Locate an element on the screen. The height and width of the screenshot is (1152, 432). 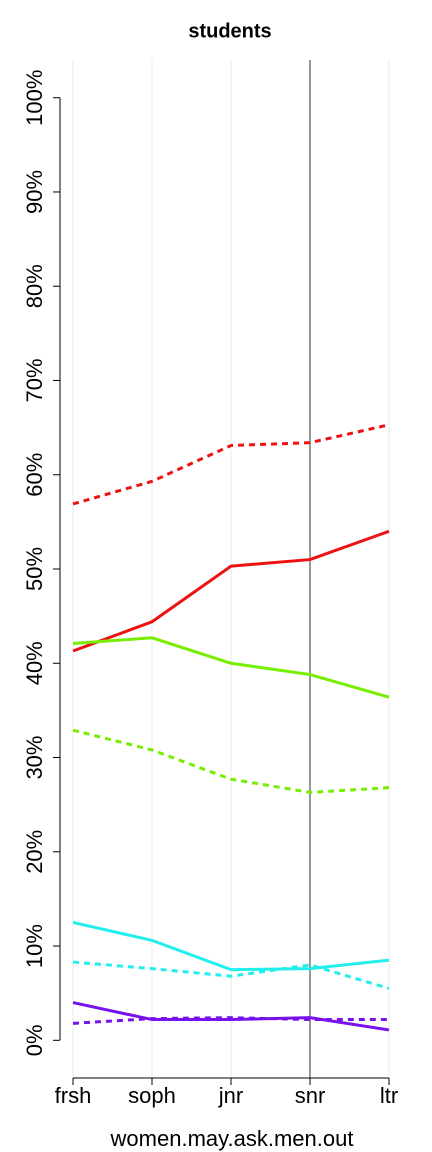
y-tick-label: 20% is located at coordinates (34, 852).